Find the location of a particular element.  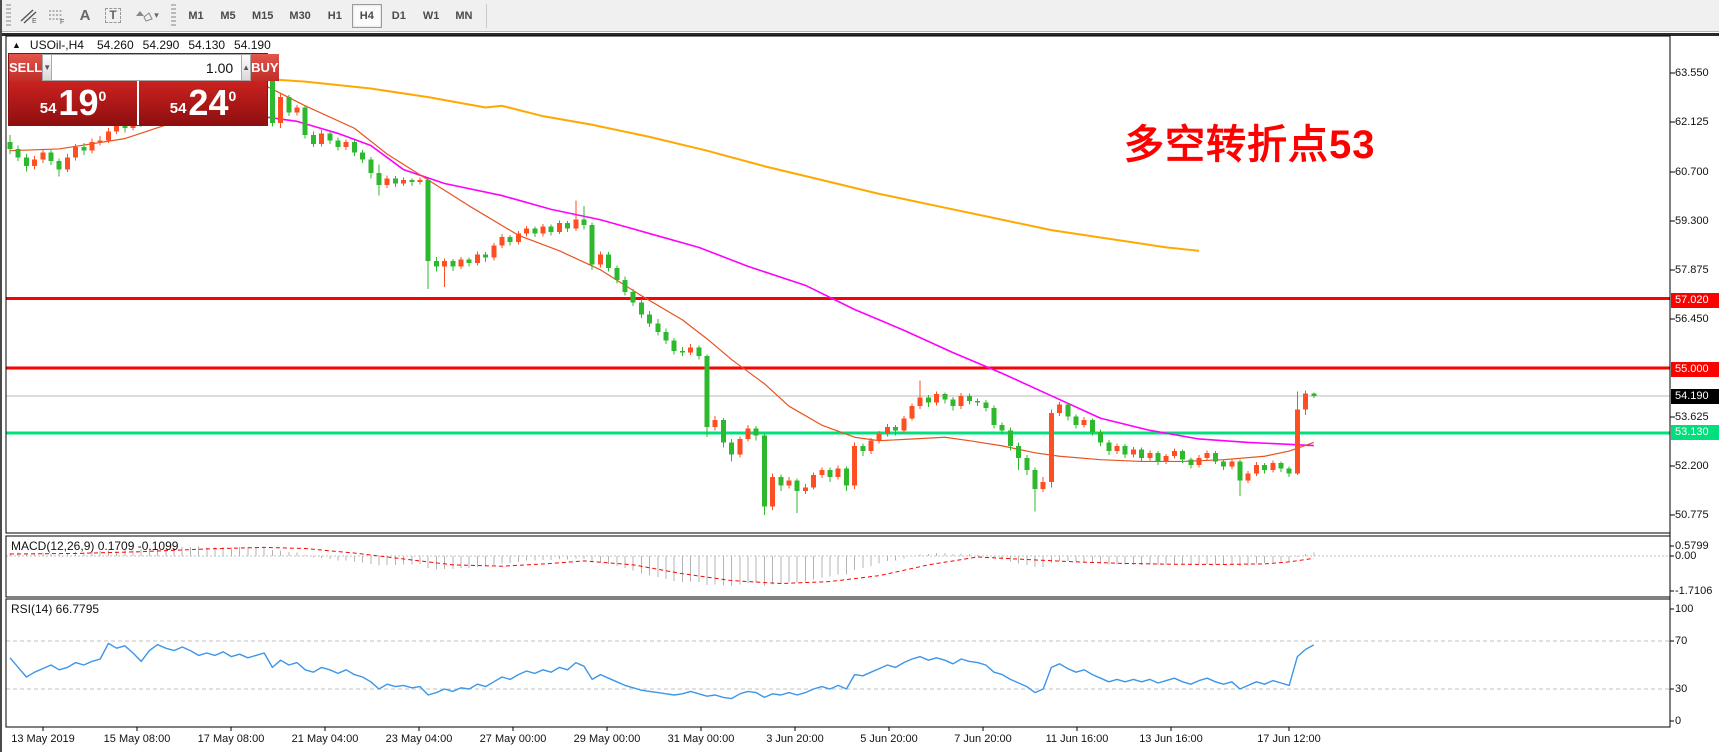

sell-button: SELL is located at coordinates (26, 67).